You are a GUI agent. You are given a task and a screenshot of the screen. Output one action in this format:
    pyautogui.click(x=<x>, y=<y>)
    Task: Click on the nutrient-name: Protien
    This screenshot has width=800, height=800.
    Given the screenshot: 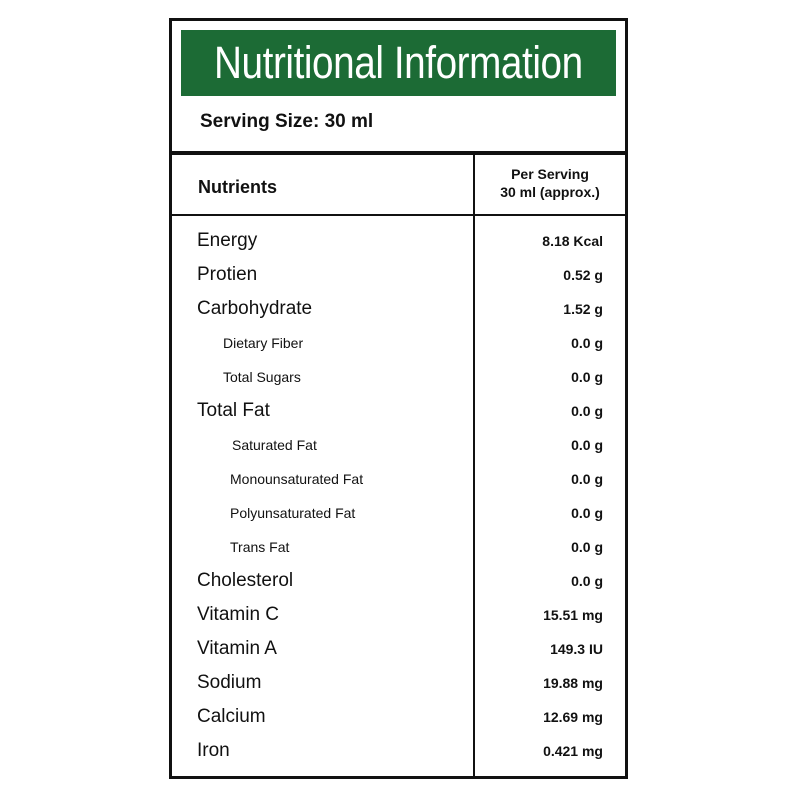 What is the action you would take?
    pyautogui.click(x=227, y=274)
    